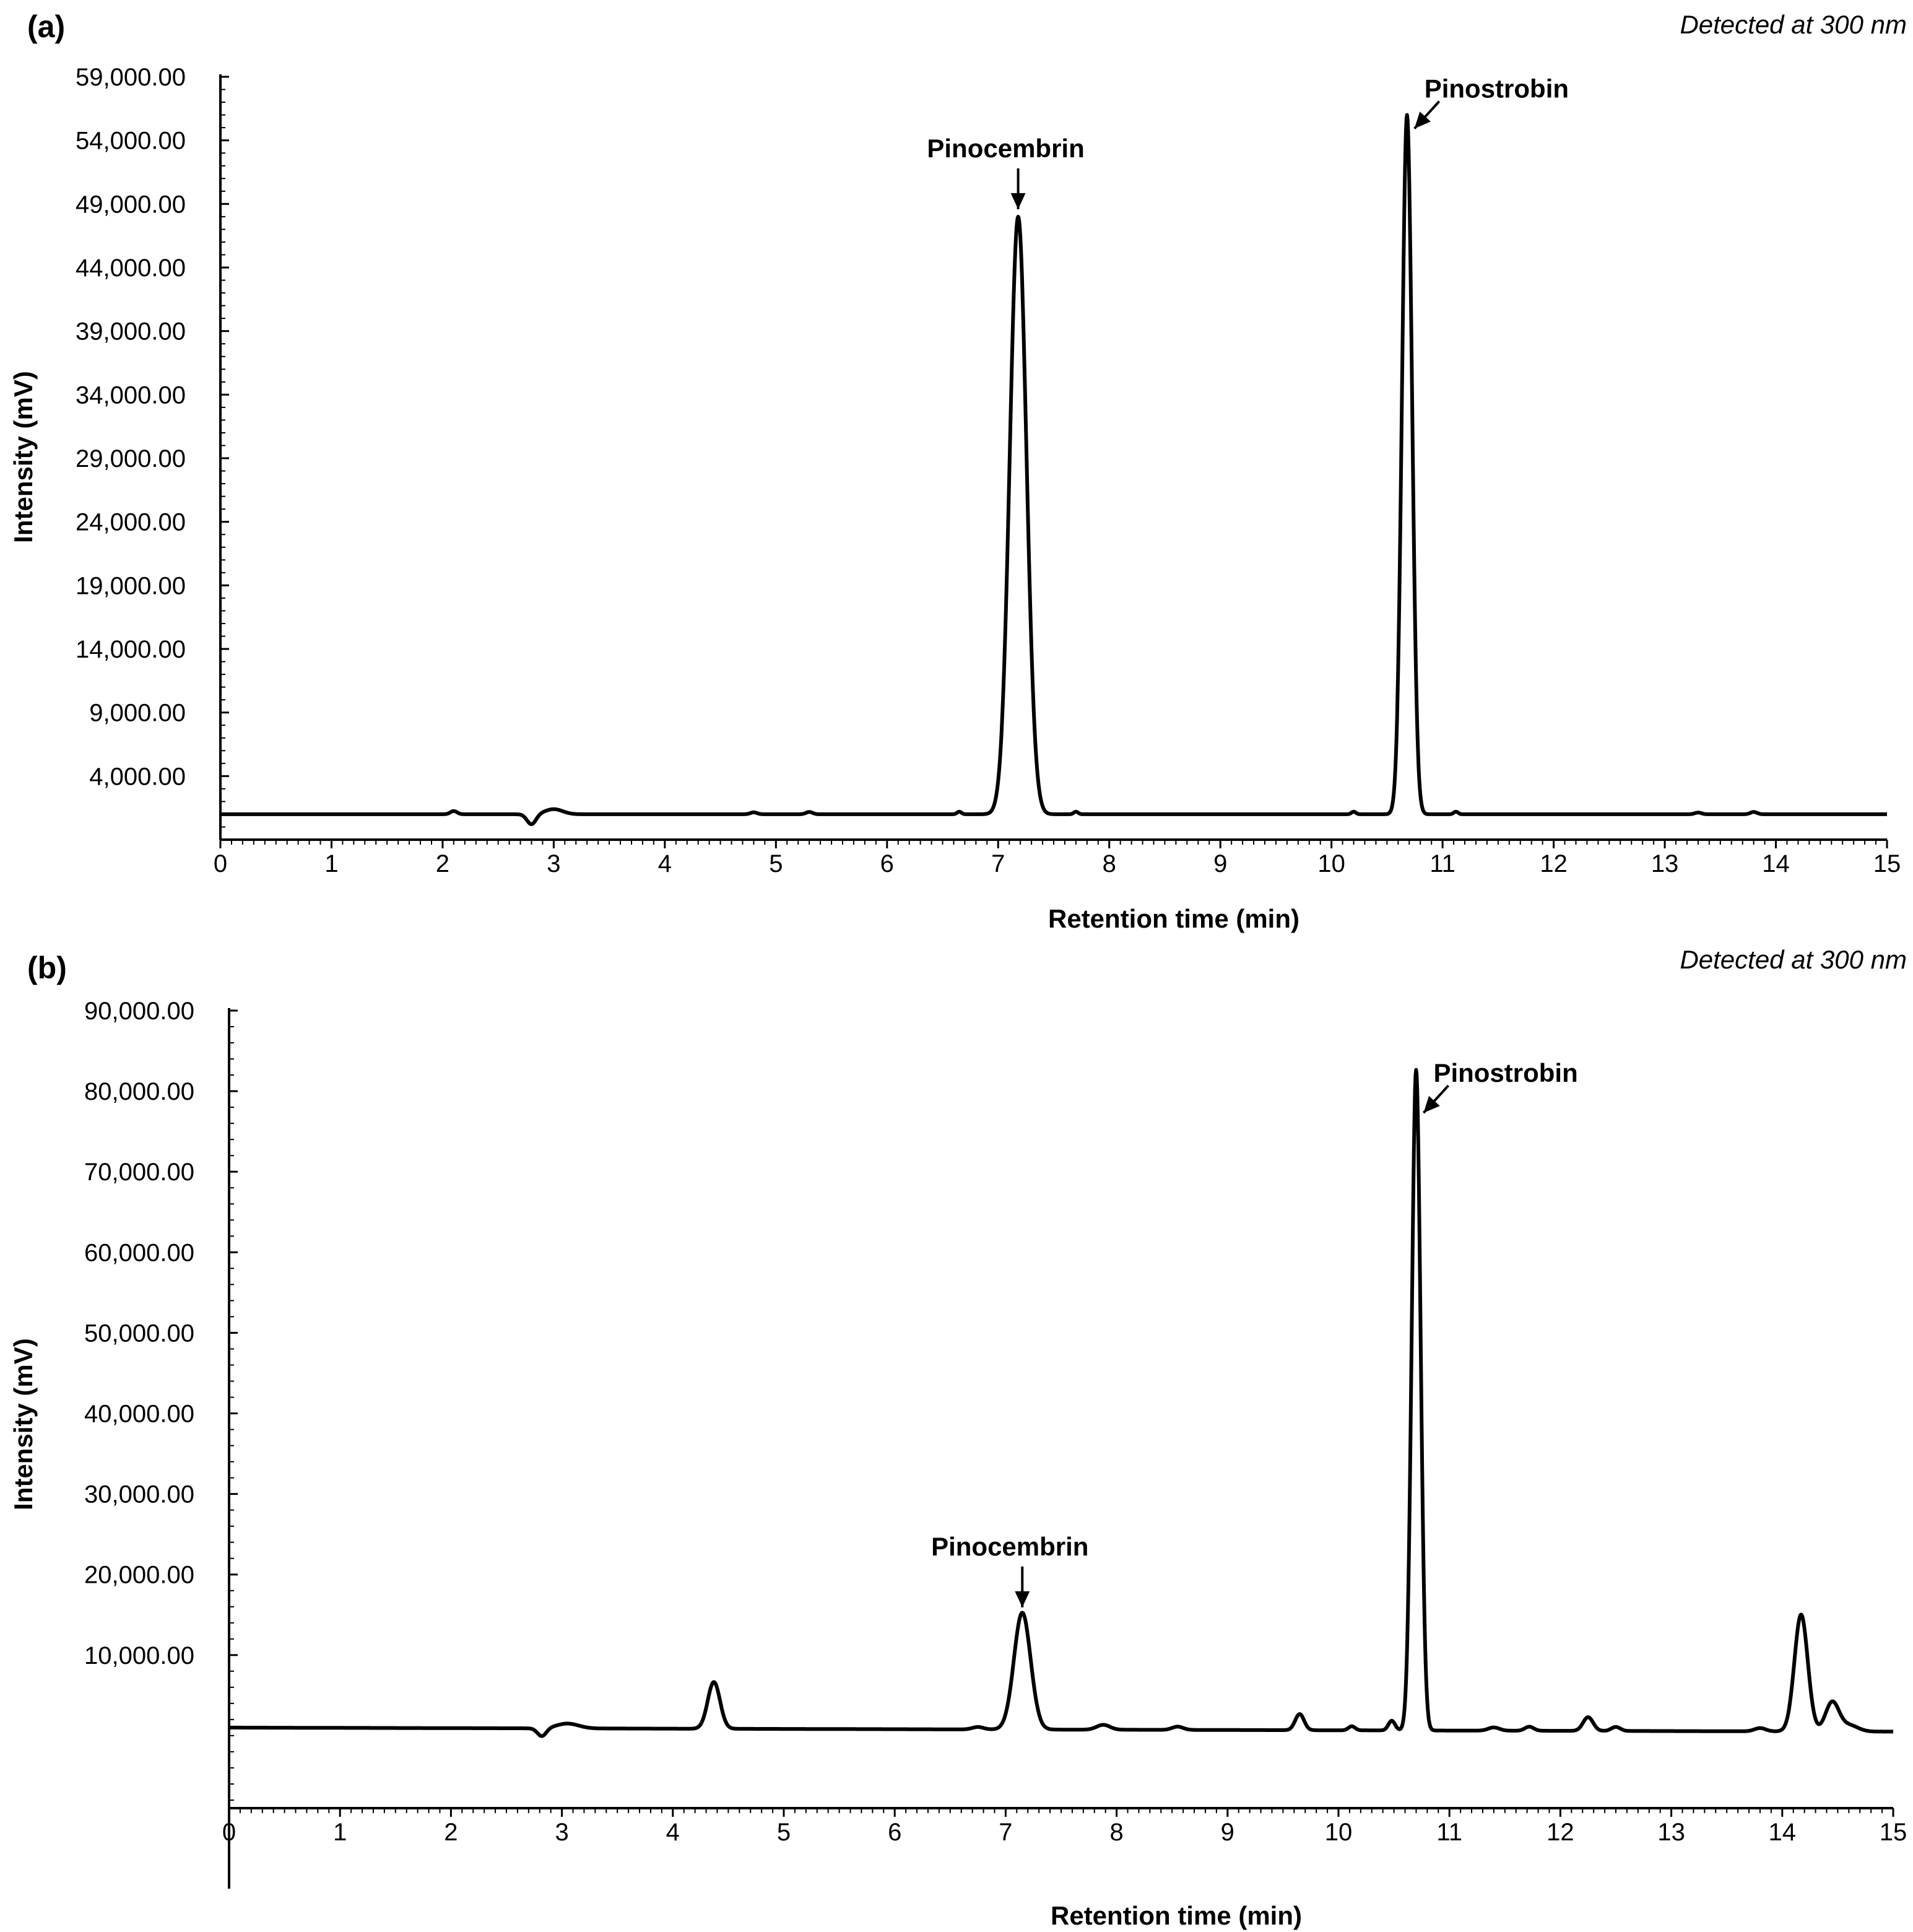 Image resolution: width=1913 pixels, height=1932 pixels. What do you see at coordinates (131, 522) in the screenshot?
I see `y-tick-label: 24,000.00` at bounding box center [131, 522].